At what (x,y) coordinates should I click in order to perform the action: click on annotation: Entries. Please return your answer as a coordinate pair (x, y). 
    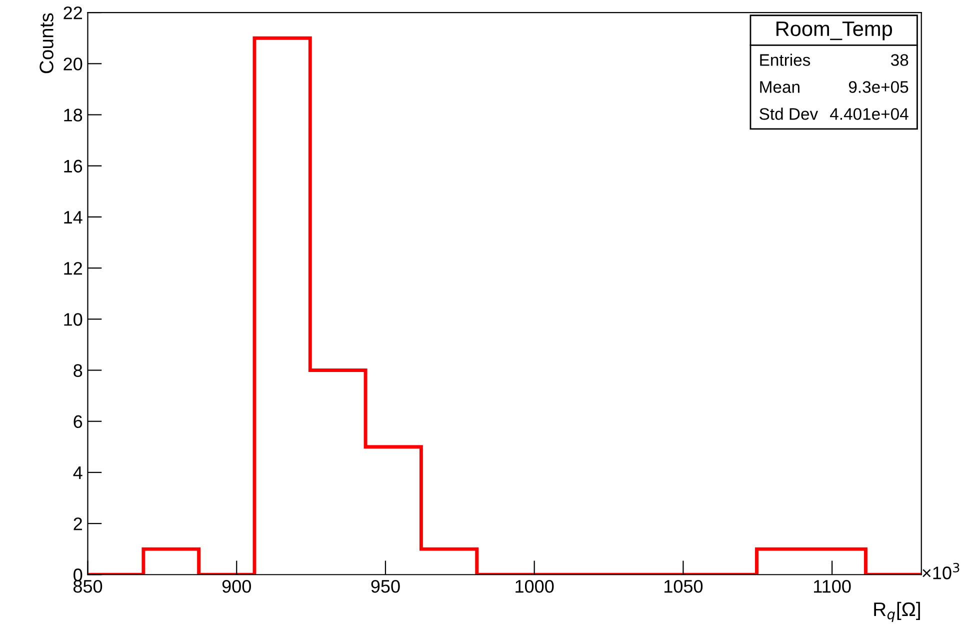
    Looking at the image, I should click on (785, 60).